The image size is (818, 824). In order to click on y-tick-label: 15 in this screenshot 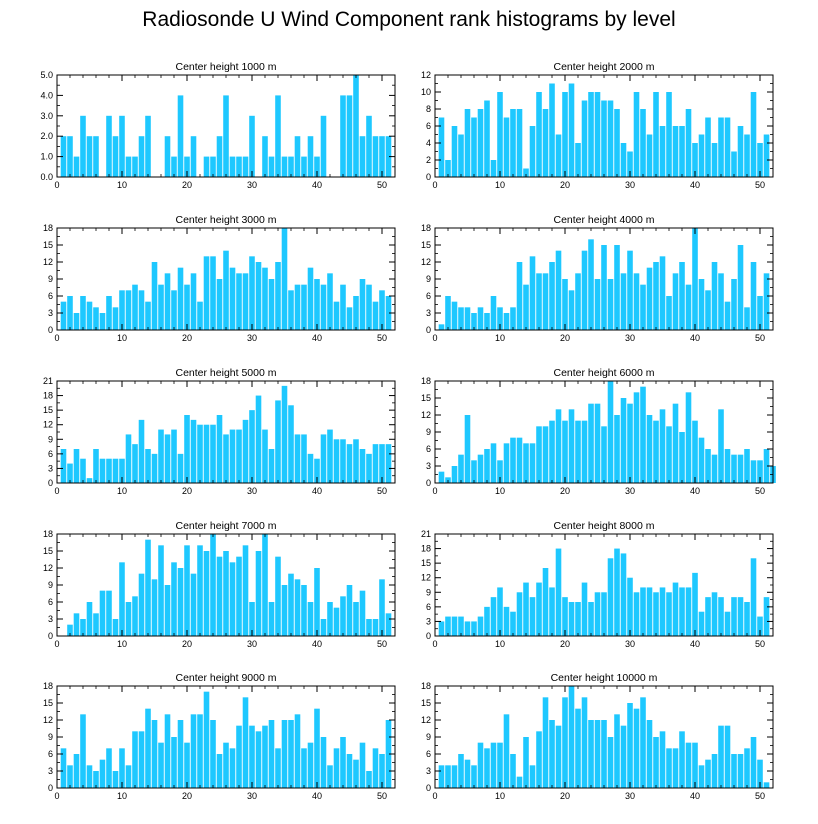, I will do `click(48, 410)`.